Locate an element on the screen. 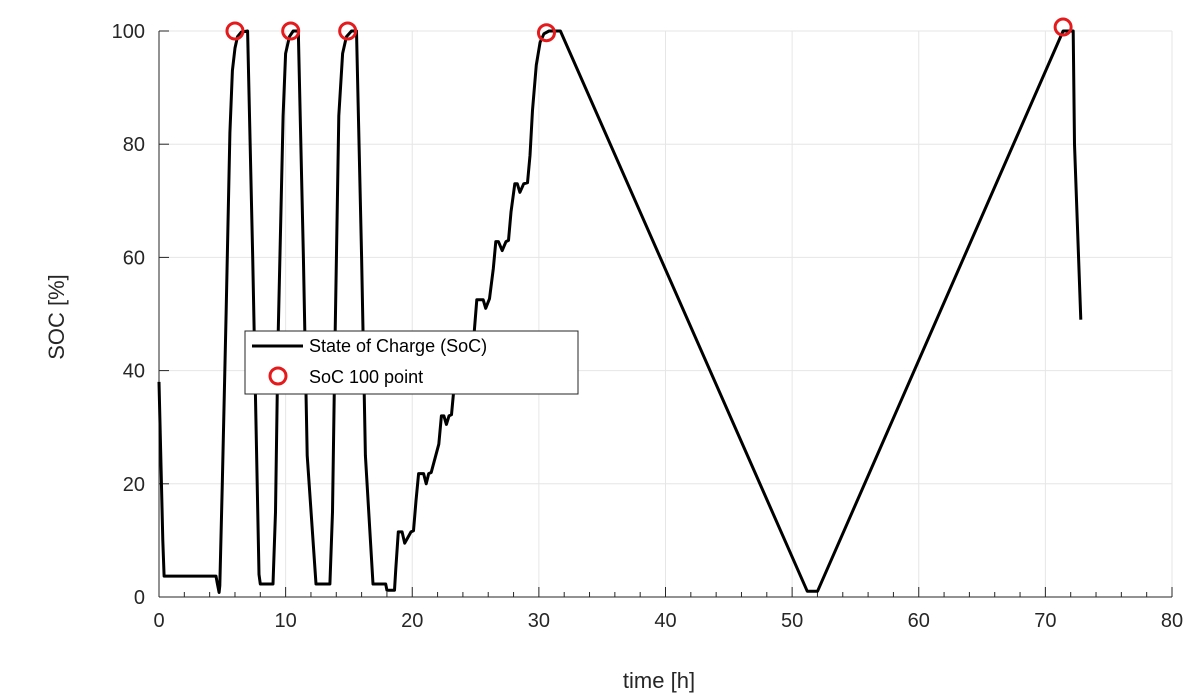 This screenshot has height=694, width=1185. x-tick-label: 80 is located at coordinates (1172, 621).